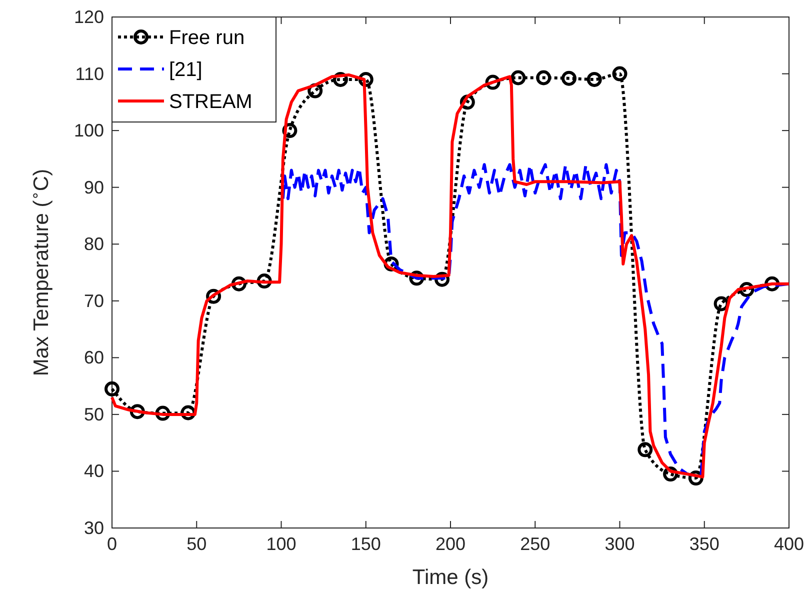 Image resolution: width=805 pixels, height=610 pixels. What do you see at coordinates (535, 544) in the screenshot?
I see `x-tick-label: 250` at bounding box center [535, 544].